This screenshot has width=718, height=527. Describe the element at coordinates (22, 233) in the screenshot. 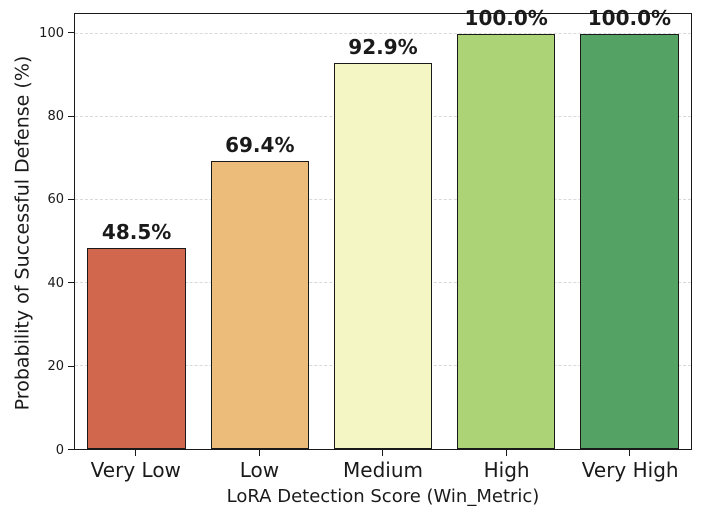

I see `y-axis-label: Probability of Successful Defense (%)` at that location.